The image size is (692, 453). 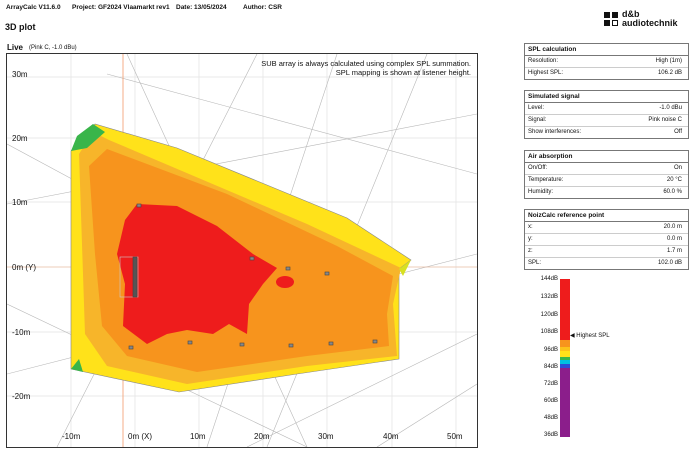 I want to click on panel-row: y: 0.0 m, so click(x=606, y=240).